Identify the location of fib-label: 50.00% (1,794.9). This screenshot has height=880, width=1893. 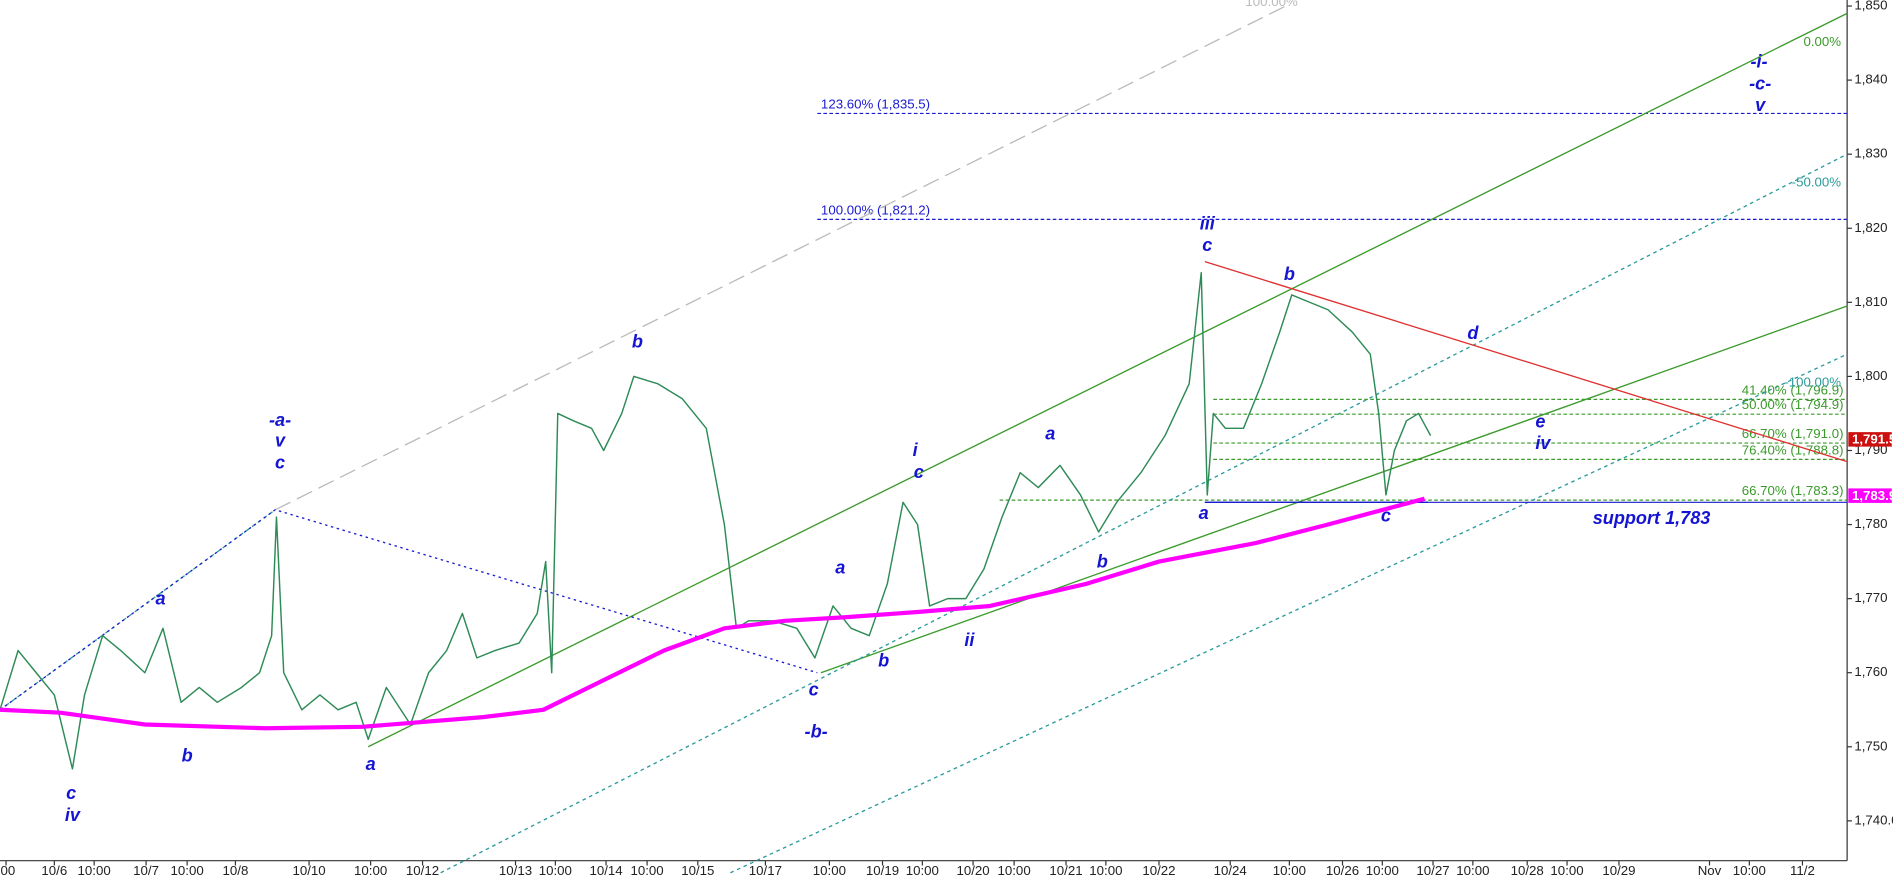
(1793, 404).